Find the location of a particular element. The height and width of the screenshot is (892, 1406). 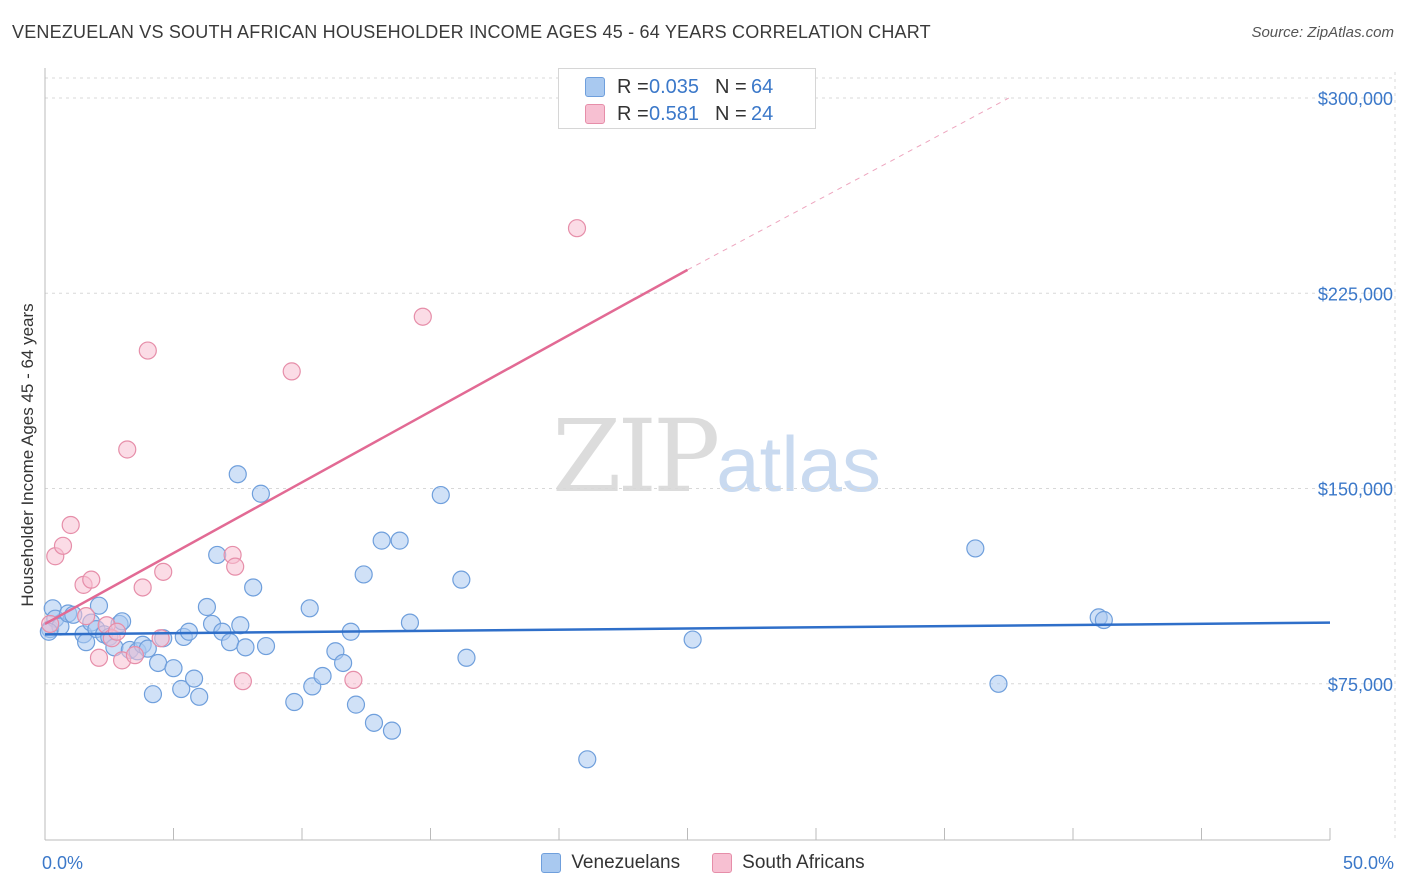

legend-row-venezuelans: R = 0.035 N = 64 is located at coordinates (679, 87).